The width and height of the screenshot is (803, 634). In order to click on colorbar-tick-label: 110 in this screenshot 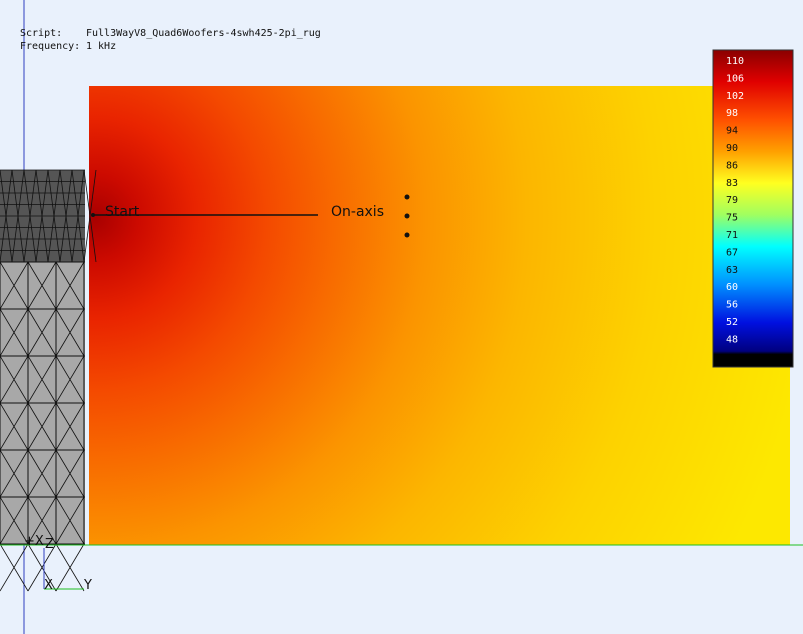, I will do `click(735, 61)`.